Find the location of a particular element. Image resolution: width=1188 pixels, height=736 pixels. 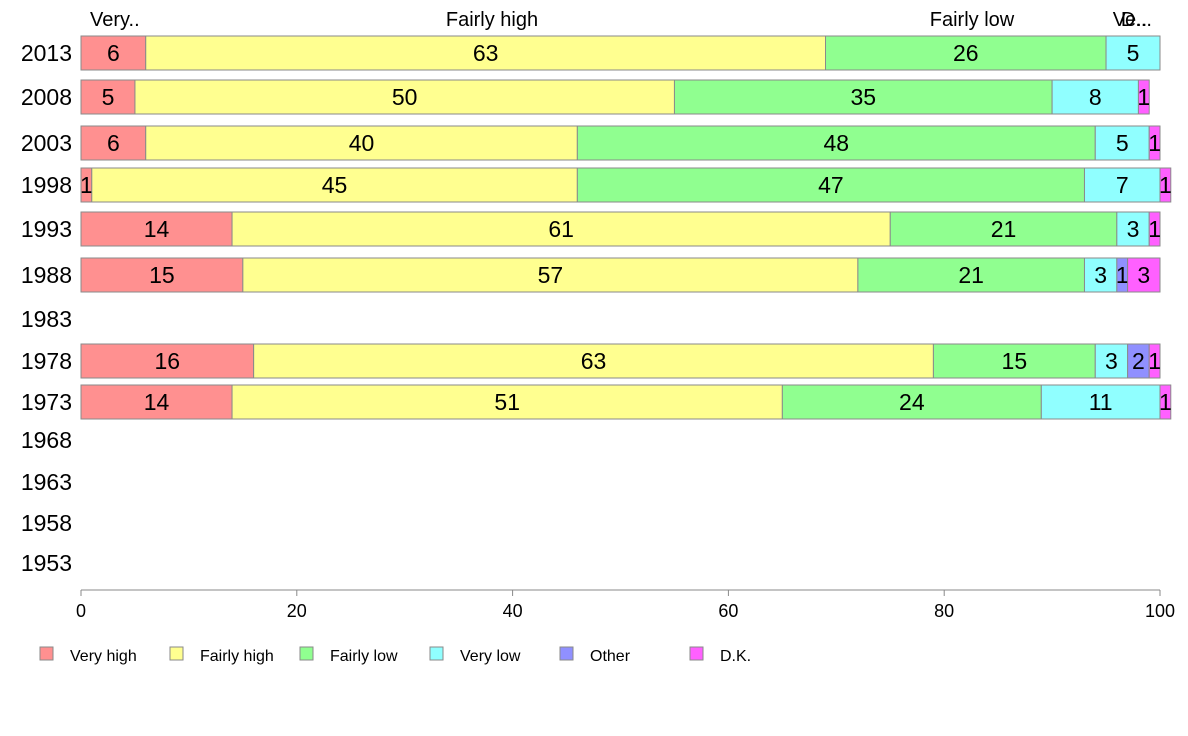

x-tick-label: 100 is located at coordinates (1160, 611).